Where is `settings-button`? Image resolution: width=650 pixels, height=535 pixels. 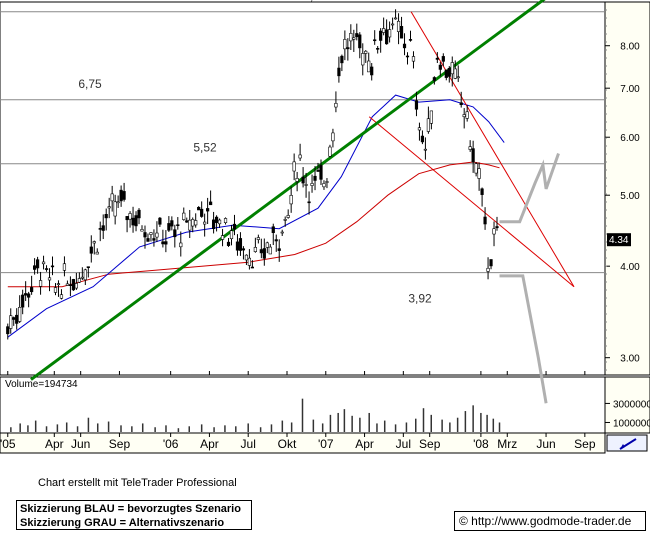
settings-button is located at coordinates (627, 443).